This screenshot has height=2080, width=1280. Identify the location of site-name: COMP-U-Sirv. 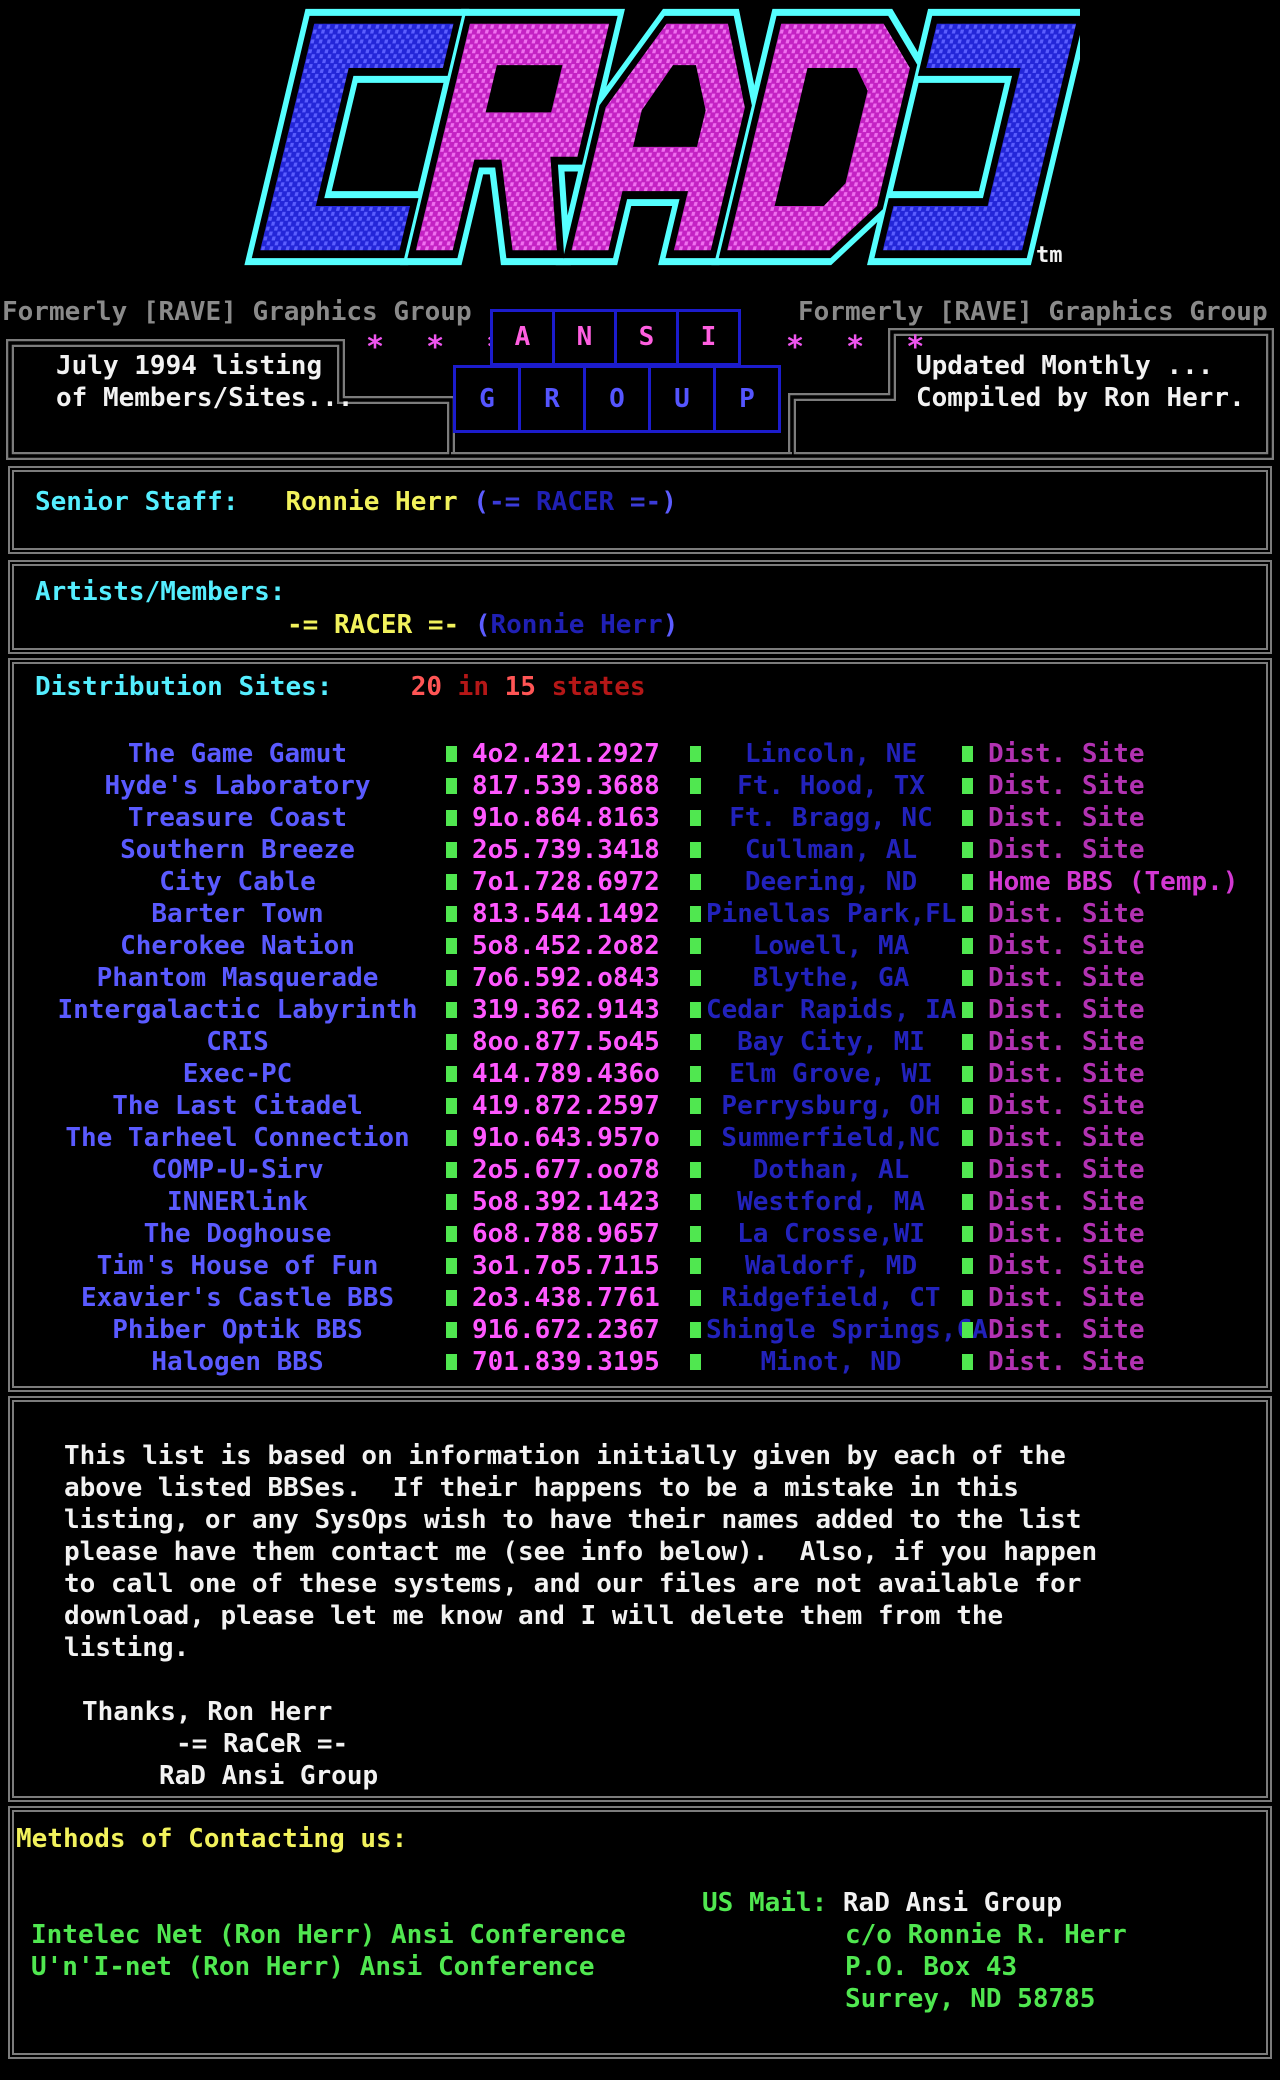
(237, 1170).